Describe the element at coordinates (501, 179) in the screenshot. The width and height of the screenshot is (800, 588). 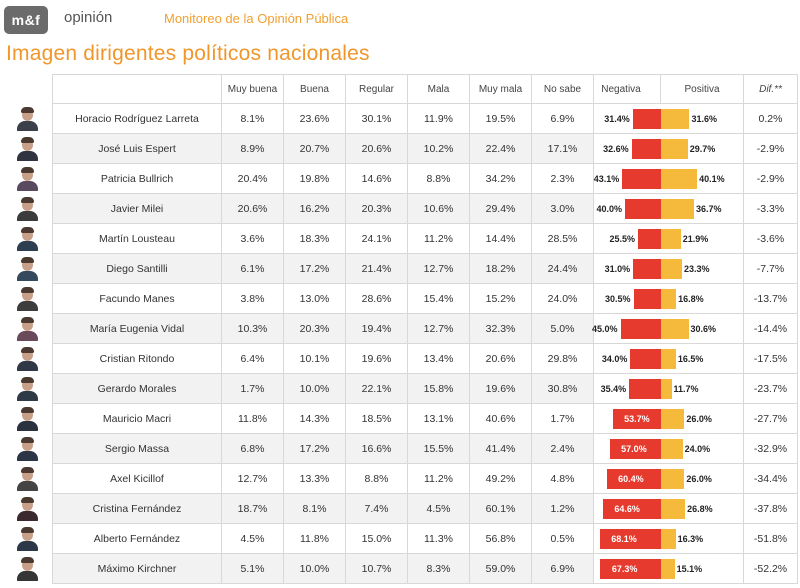
I see `value-muy-mala: 34.2%` at that location.